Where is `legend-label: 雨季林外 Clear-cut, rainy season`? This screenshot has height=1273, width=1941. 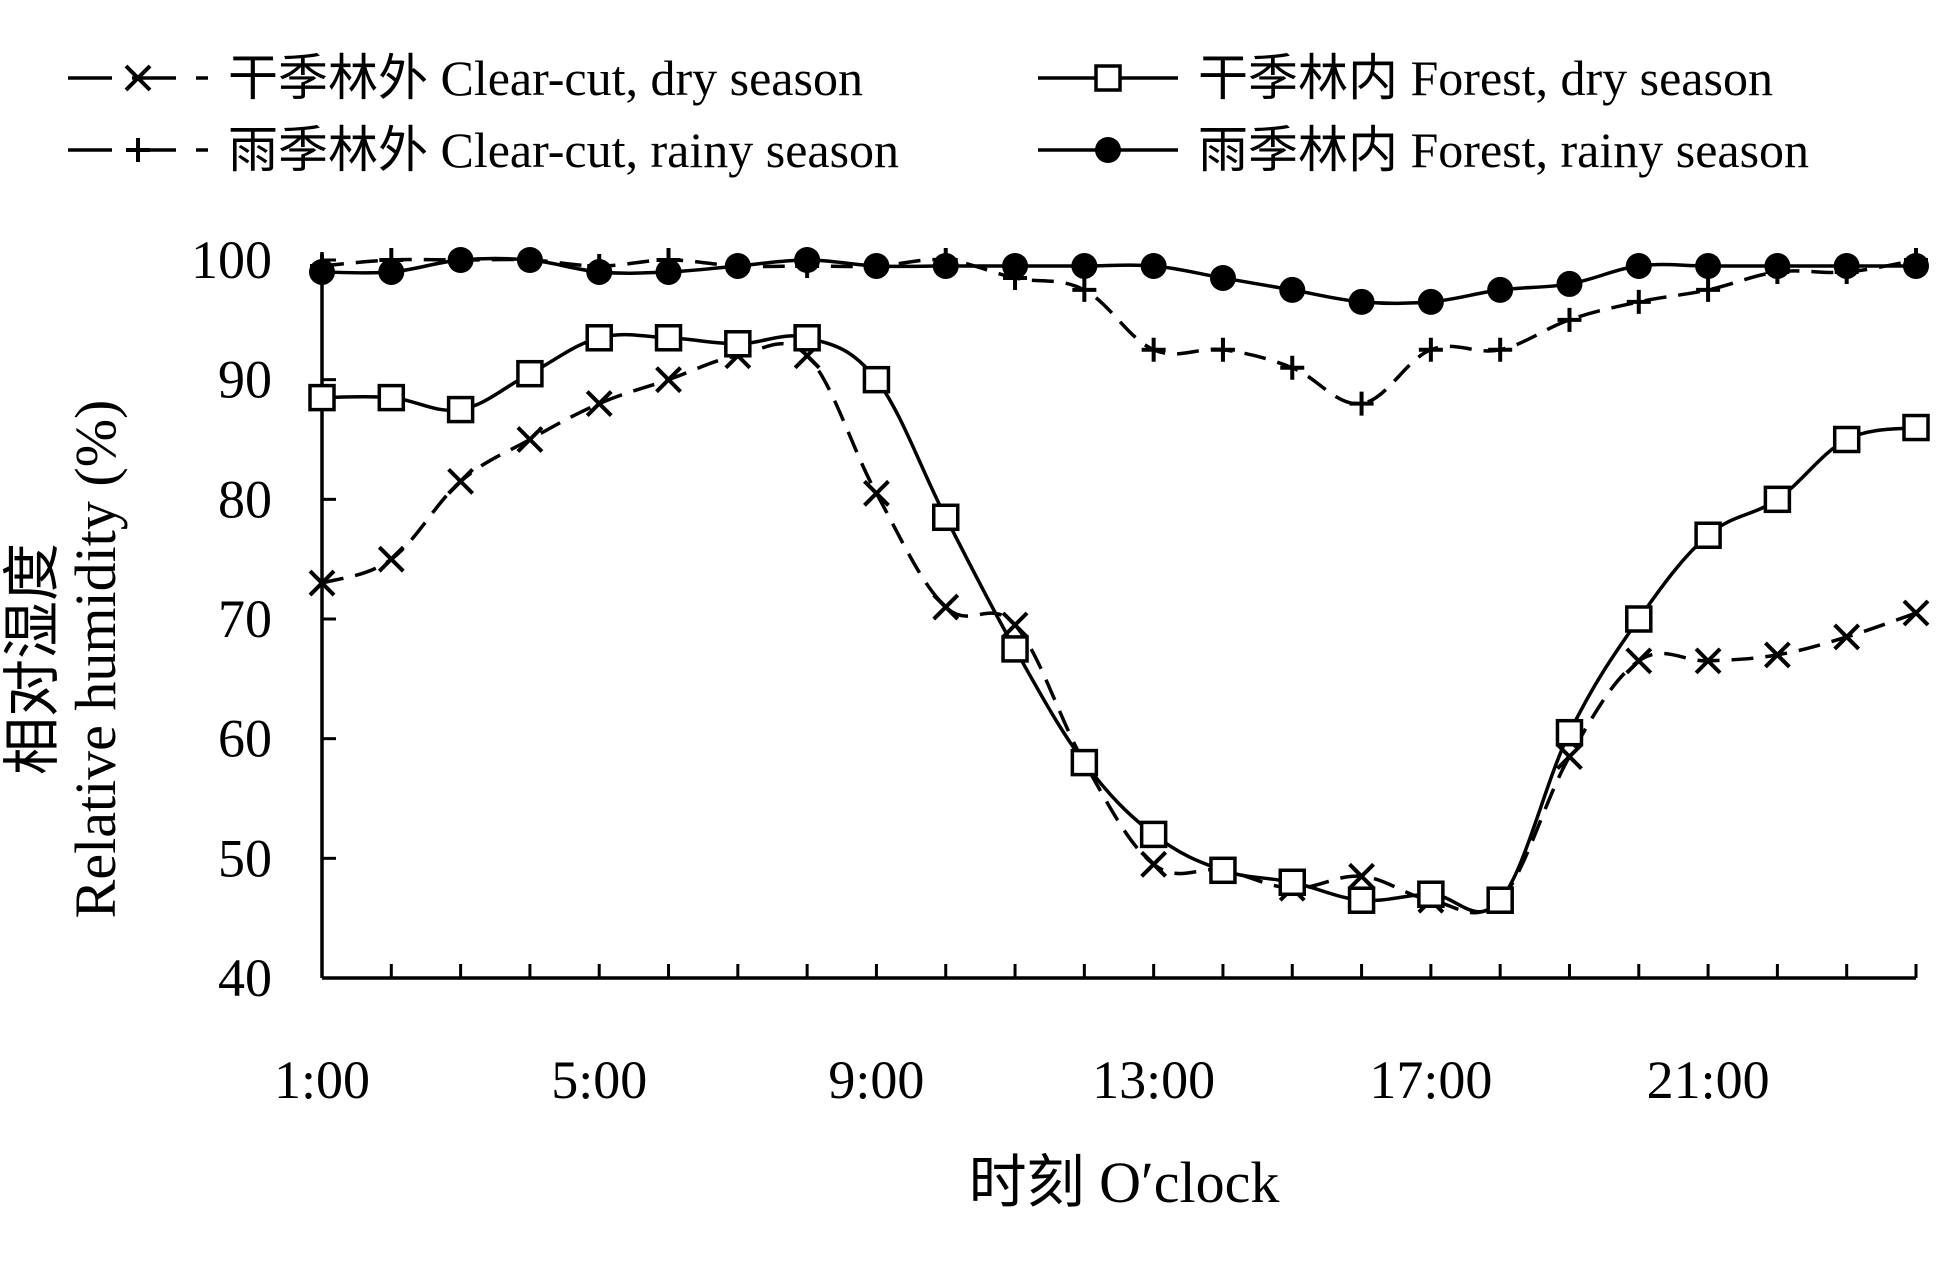 legend-label: 雨季林外 Clear-cut, rainy season is located at coordinates (563, 150).